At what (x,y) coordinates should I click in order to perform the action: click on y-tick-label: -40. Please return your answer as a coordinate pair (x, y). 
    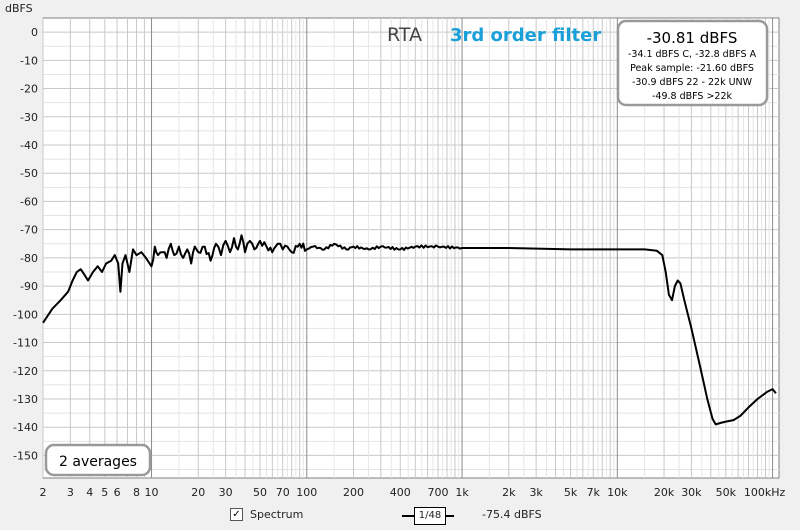
    Looking at the image, I should click on (29, 145).